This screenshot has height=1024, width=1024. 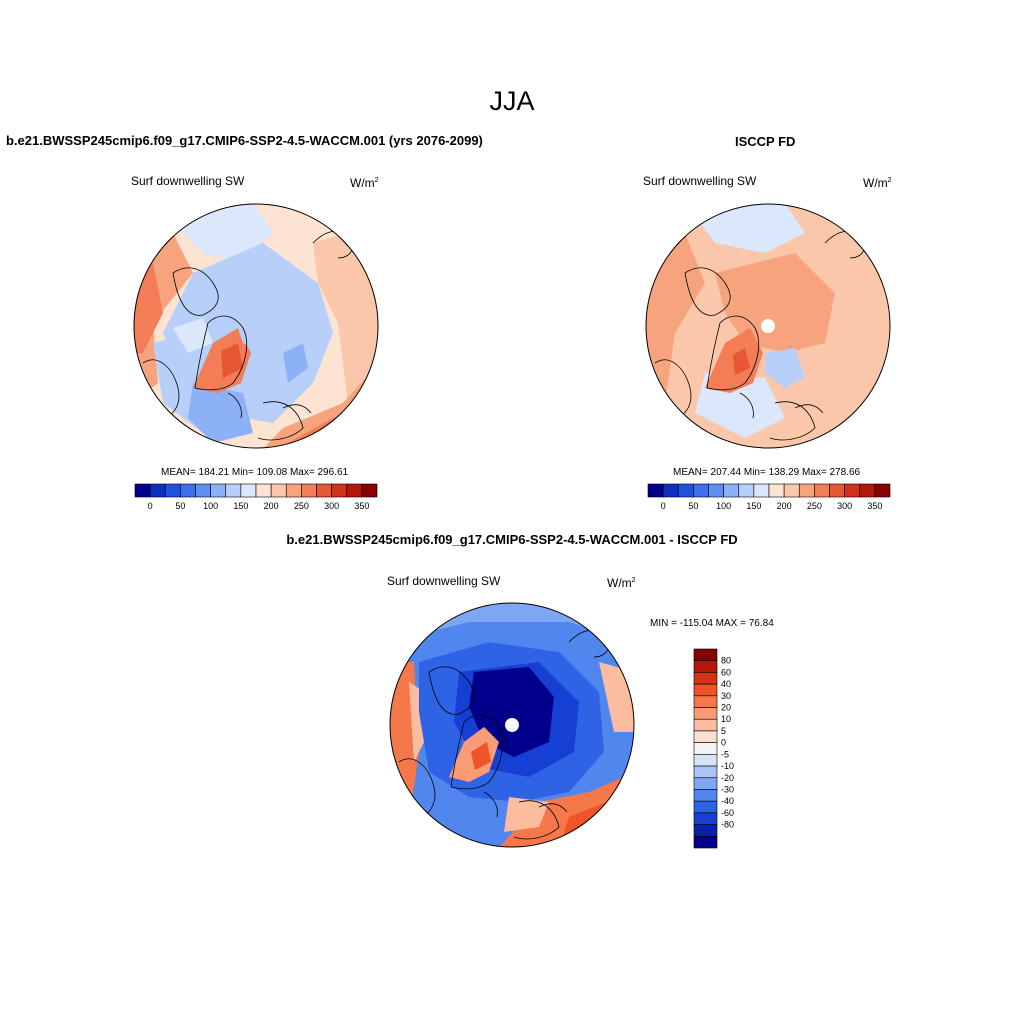 What do you see at coordinates (723, 506) in the screenshot?
I see `obs-colorbar-label: 100` at bounding box center [723, 506].